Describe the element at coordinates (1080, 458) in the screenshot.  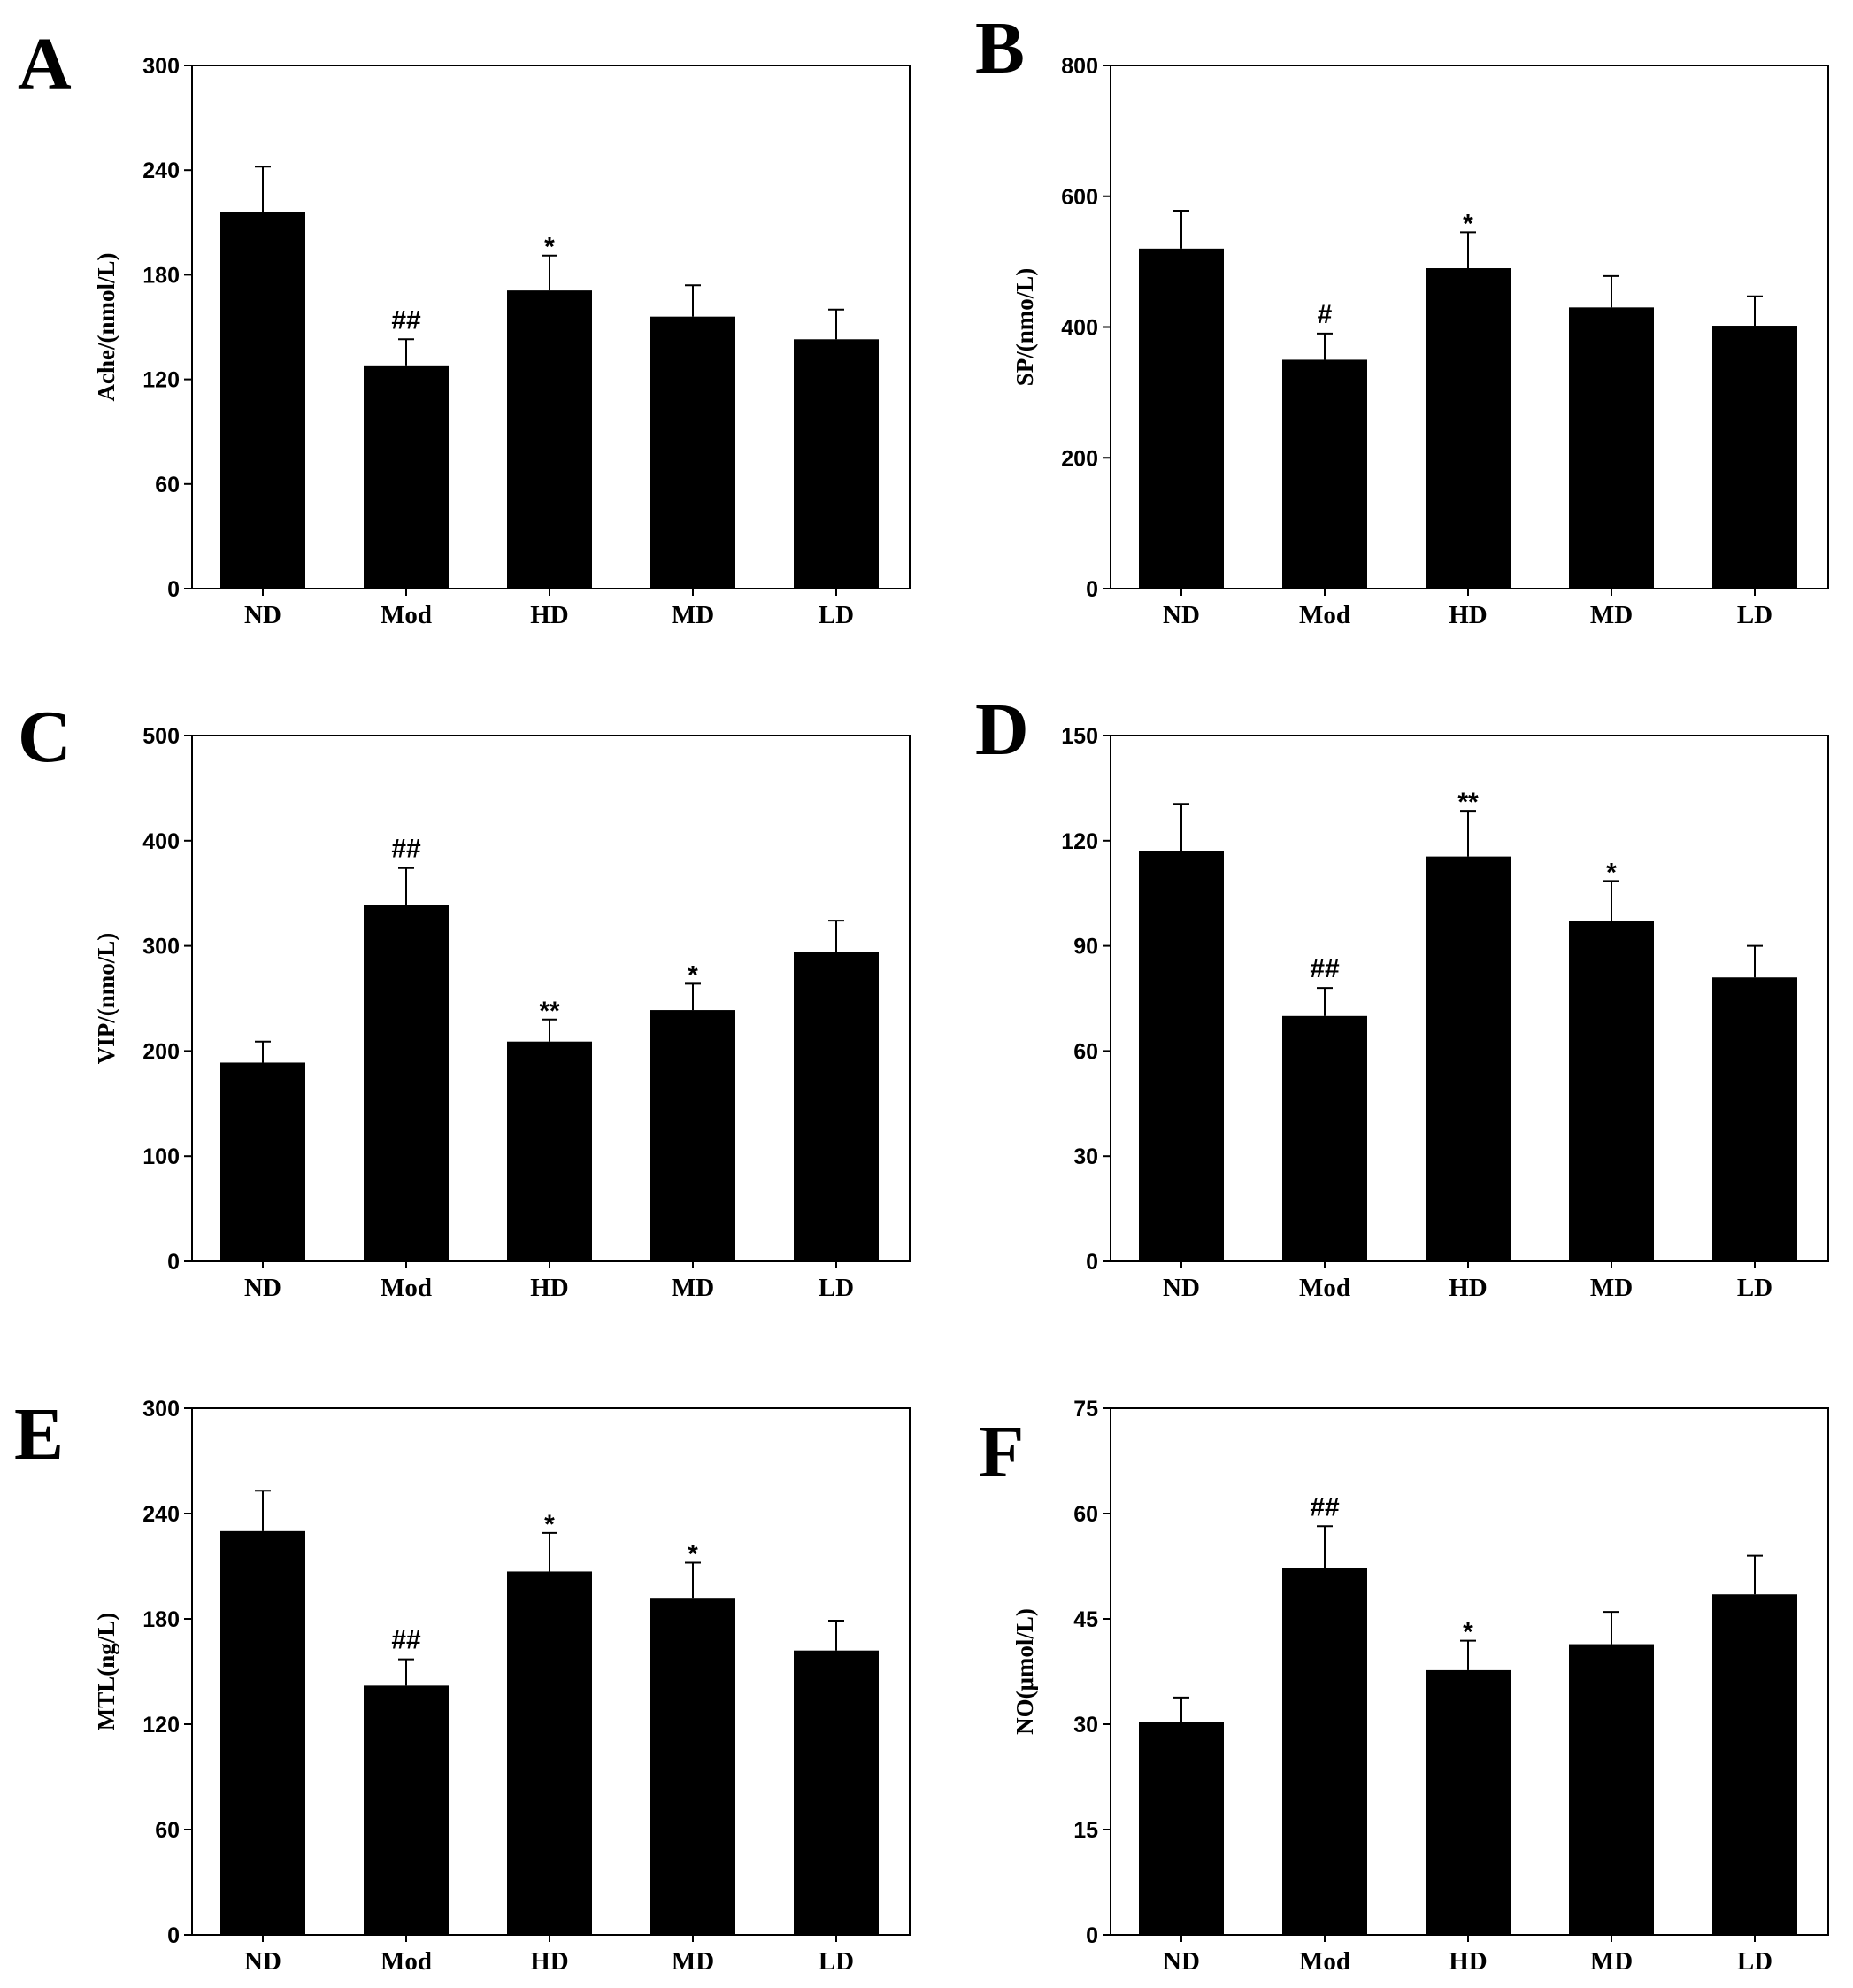
I see `y-tick-label: 200` at that location.